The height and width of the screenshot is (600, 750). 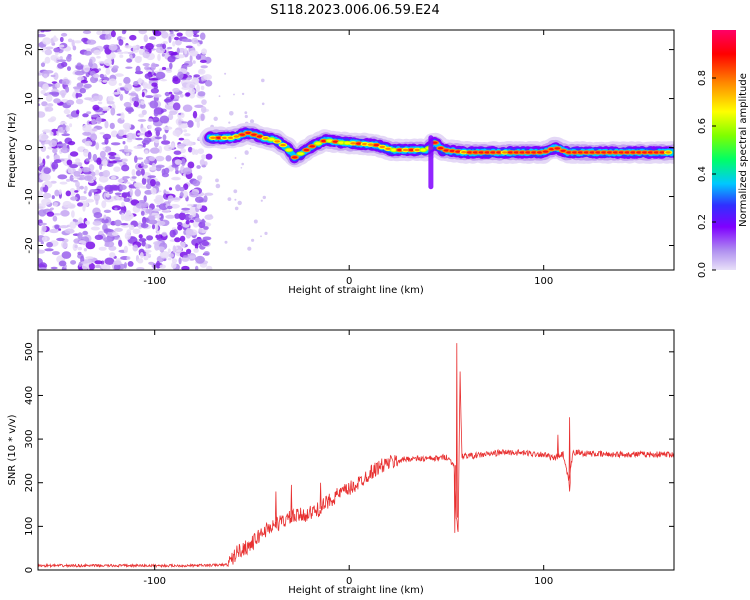 I want to click on spectrogram-noise, so click(x=153, y=150).